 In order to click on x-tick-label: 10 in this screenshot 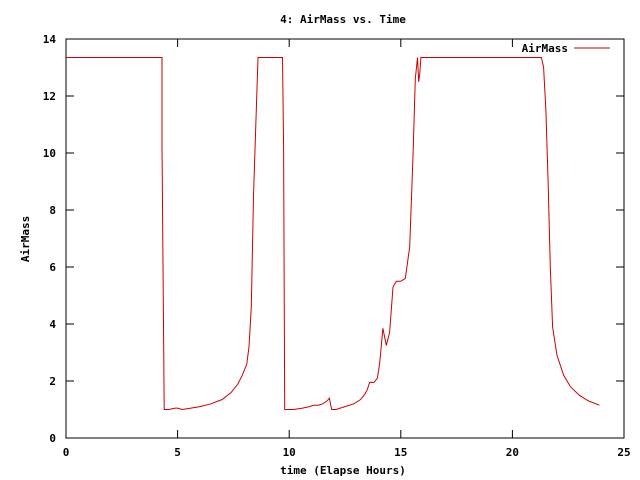, I will do `click(289, 452)`.